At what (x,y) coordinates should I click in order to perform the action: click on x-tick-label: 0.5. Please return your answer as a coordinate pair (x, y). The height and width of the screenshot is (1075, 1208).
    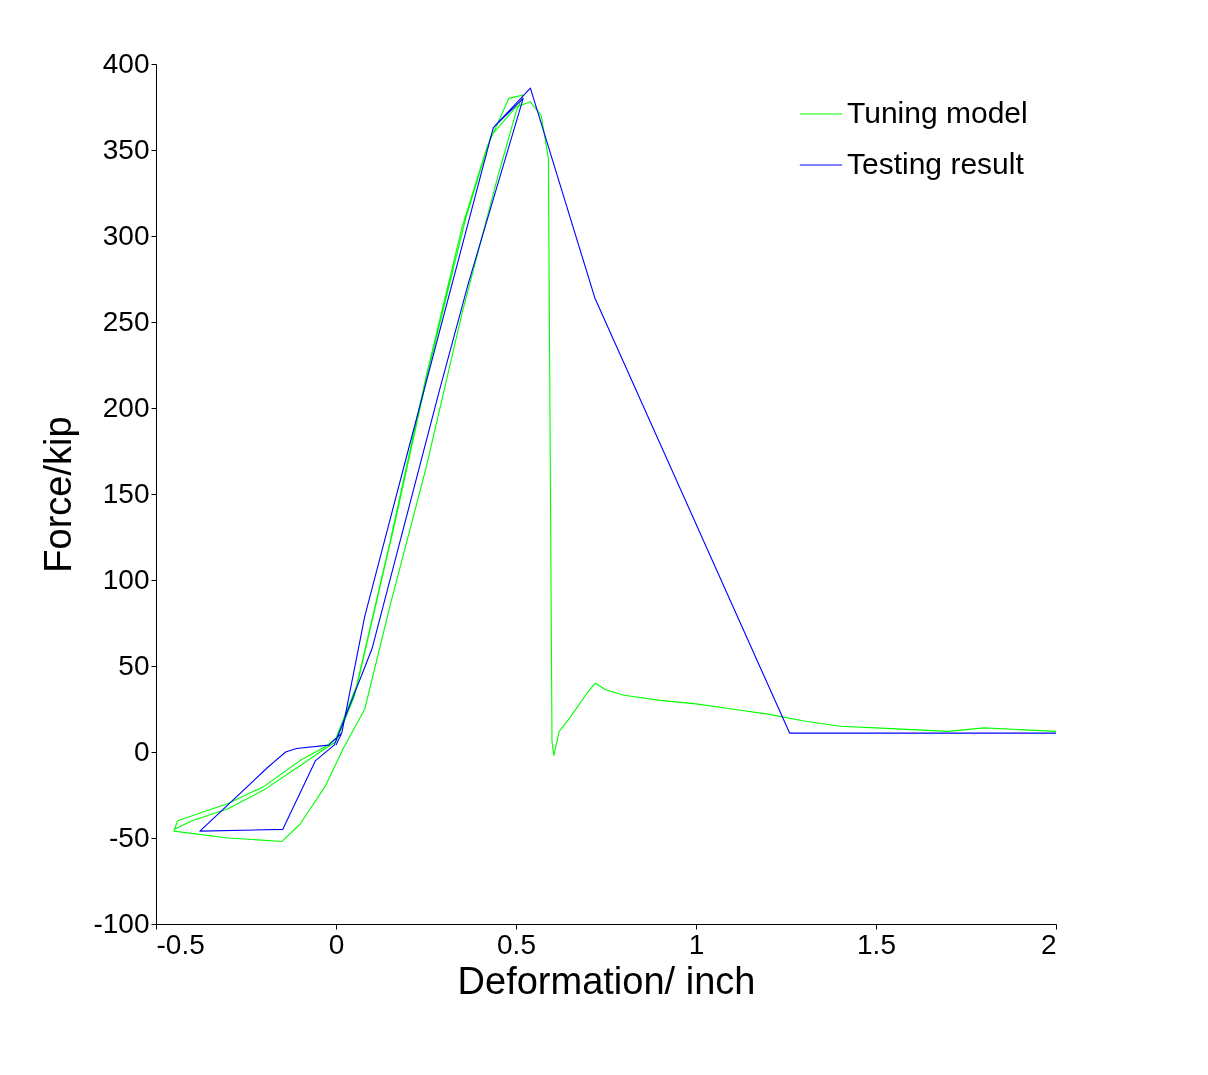
    Looking at the image, I should click on (516, 944).